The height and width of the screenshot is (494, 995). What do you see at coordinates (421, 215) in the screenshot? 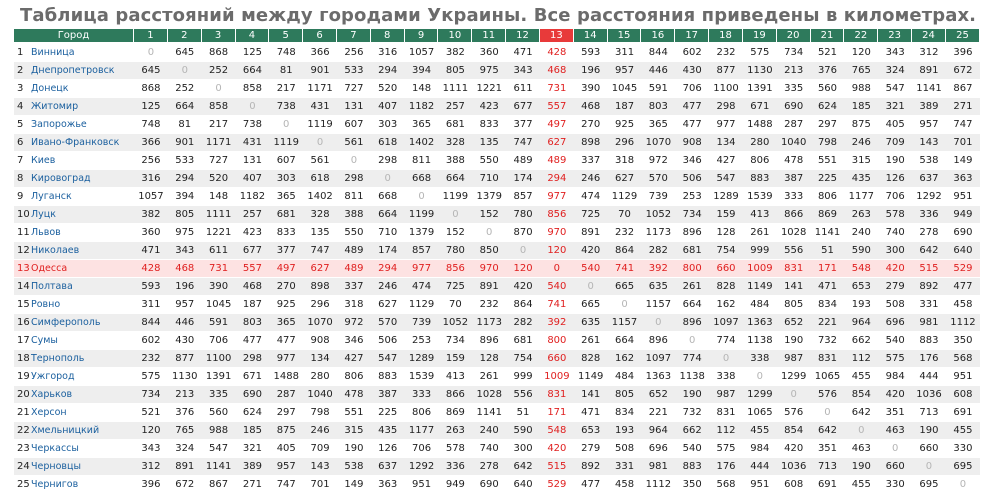
I see `distance-cell: 1199` at bounding box center [421, 215].